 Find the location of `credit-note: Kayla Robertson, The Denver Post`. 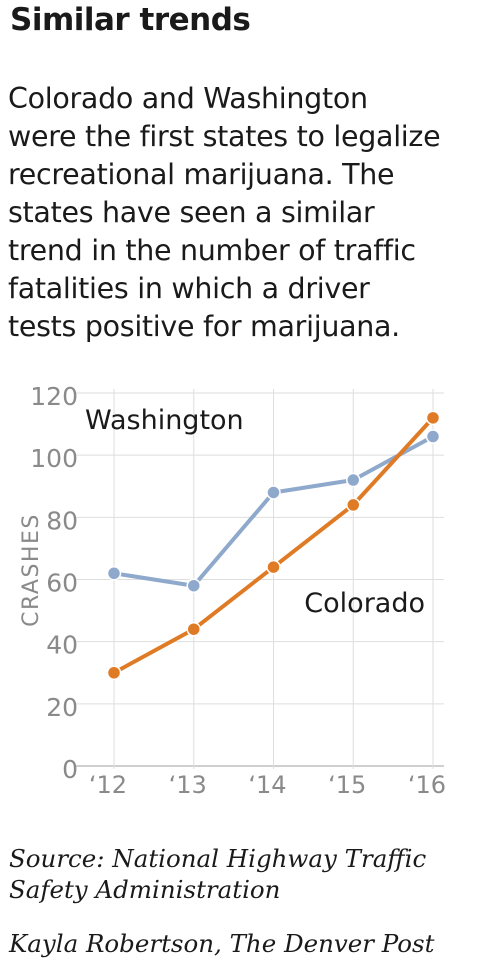

credit-note: Kayla Robertson, The Denver Post is located at coordinates (222, 943).